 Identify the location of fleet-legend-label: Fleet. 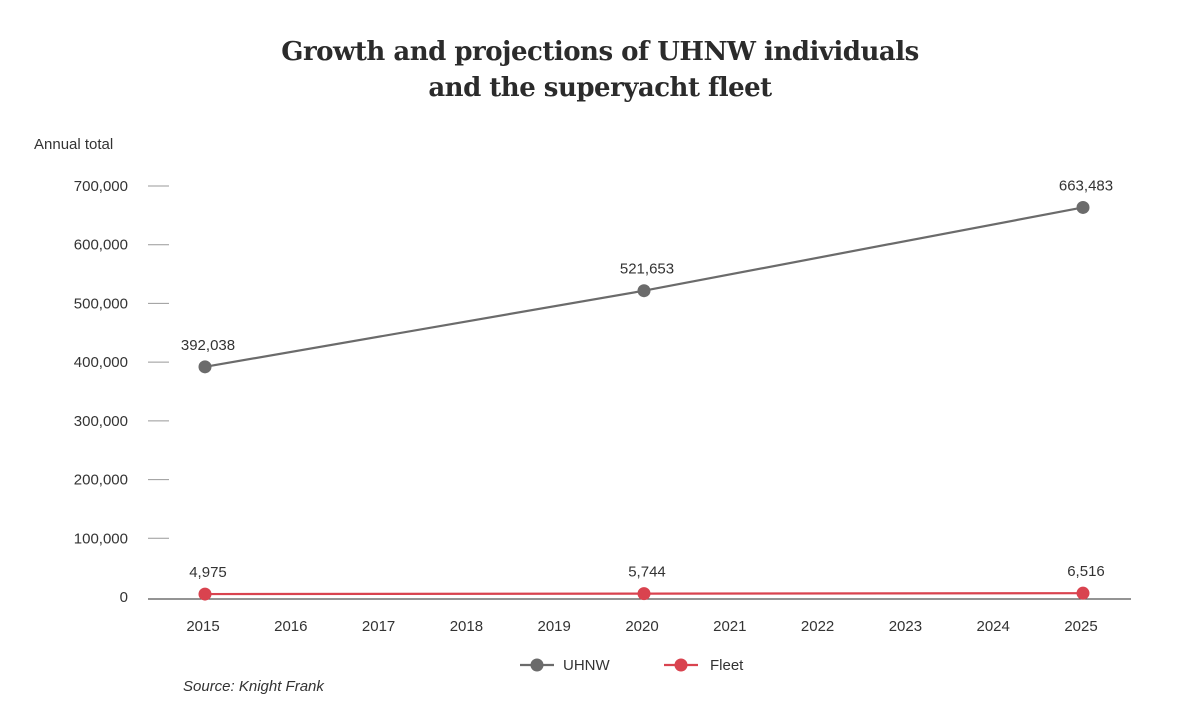
(727, 665).